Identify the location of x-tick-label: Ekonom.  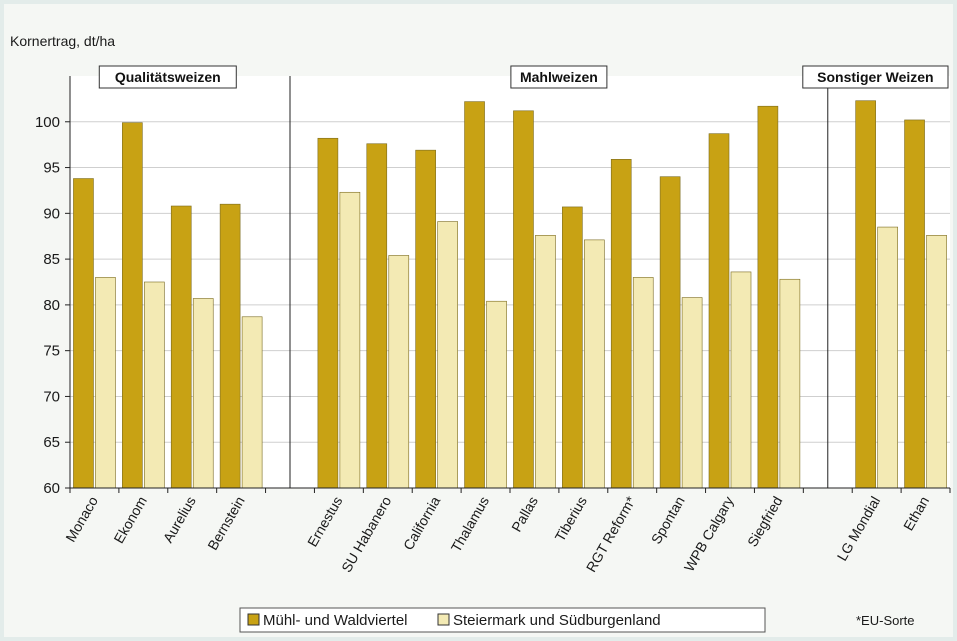
(130, 520).